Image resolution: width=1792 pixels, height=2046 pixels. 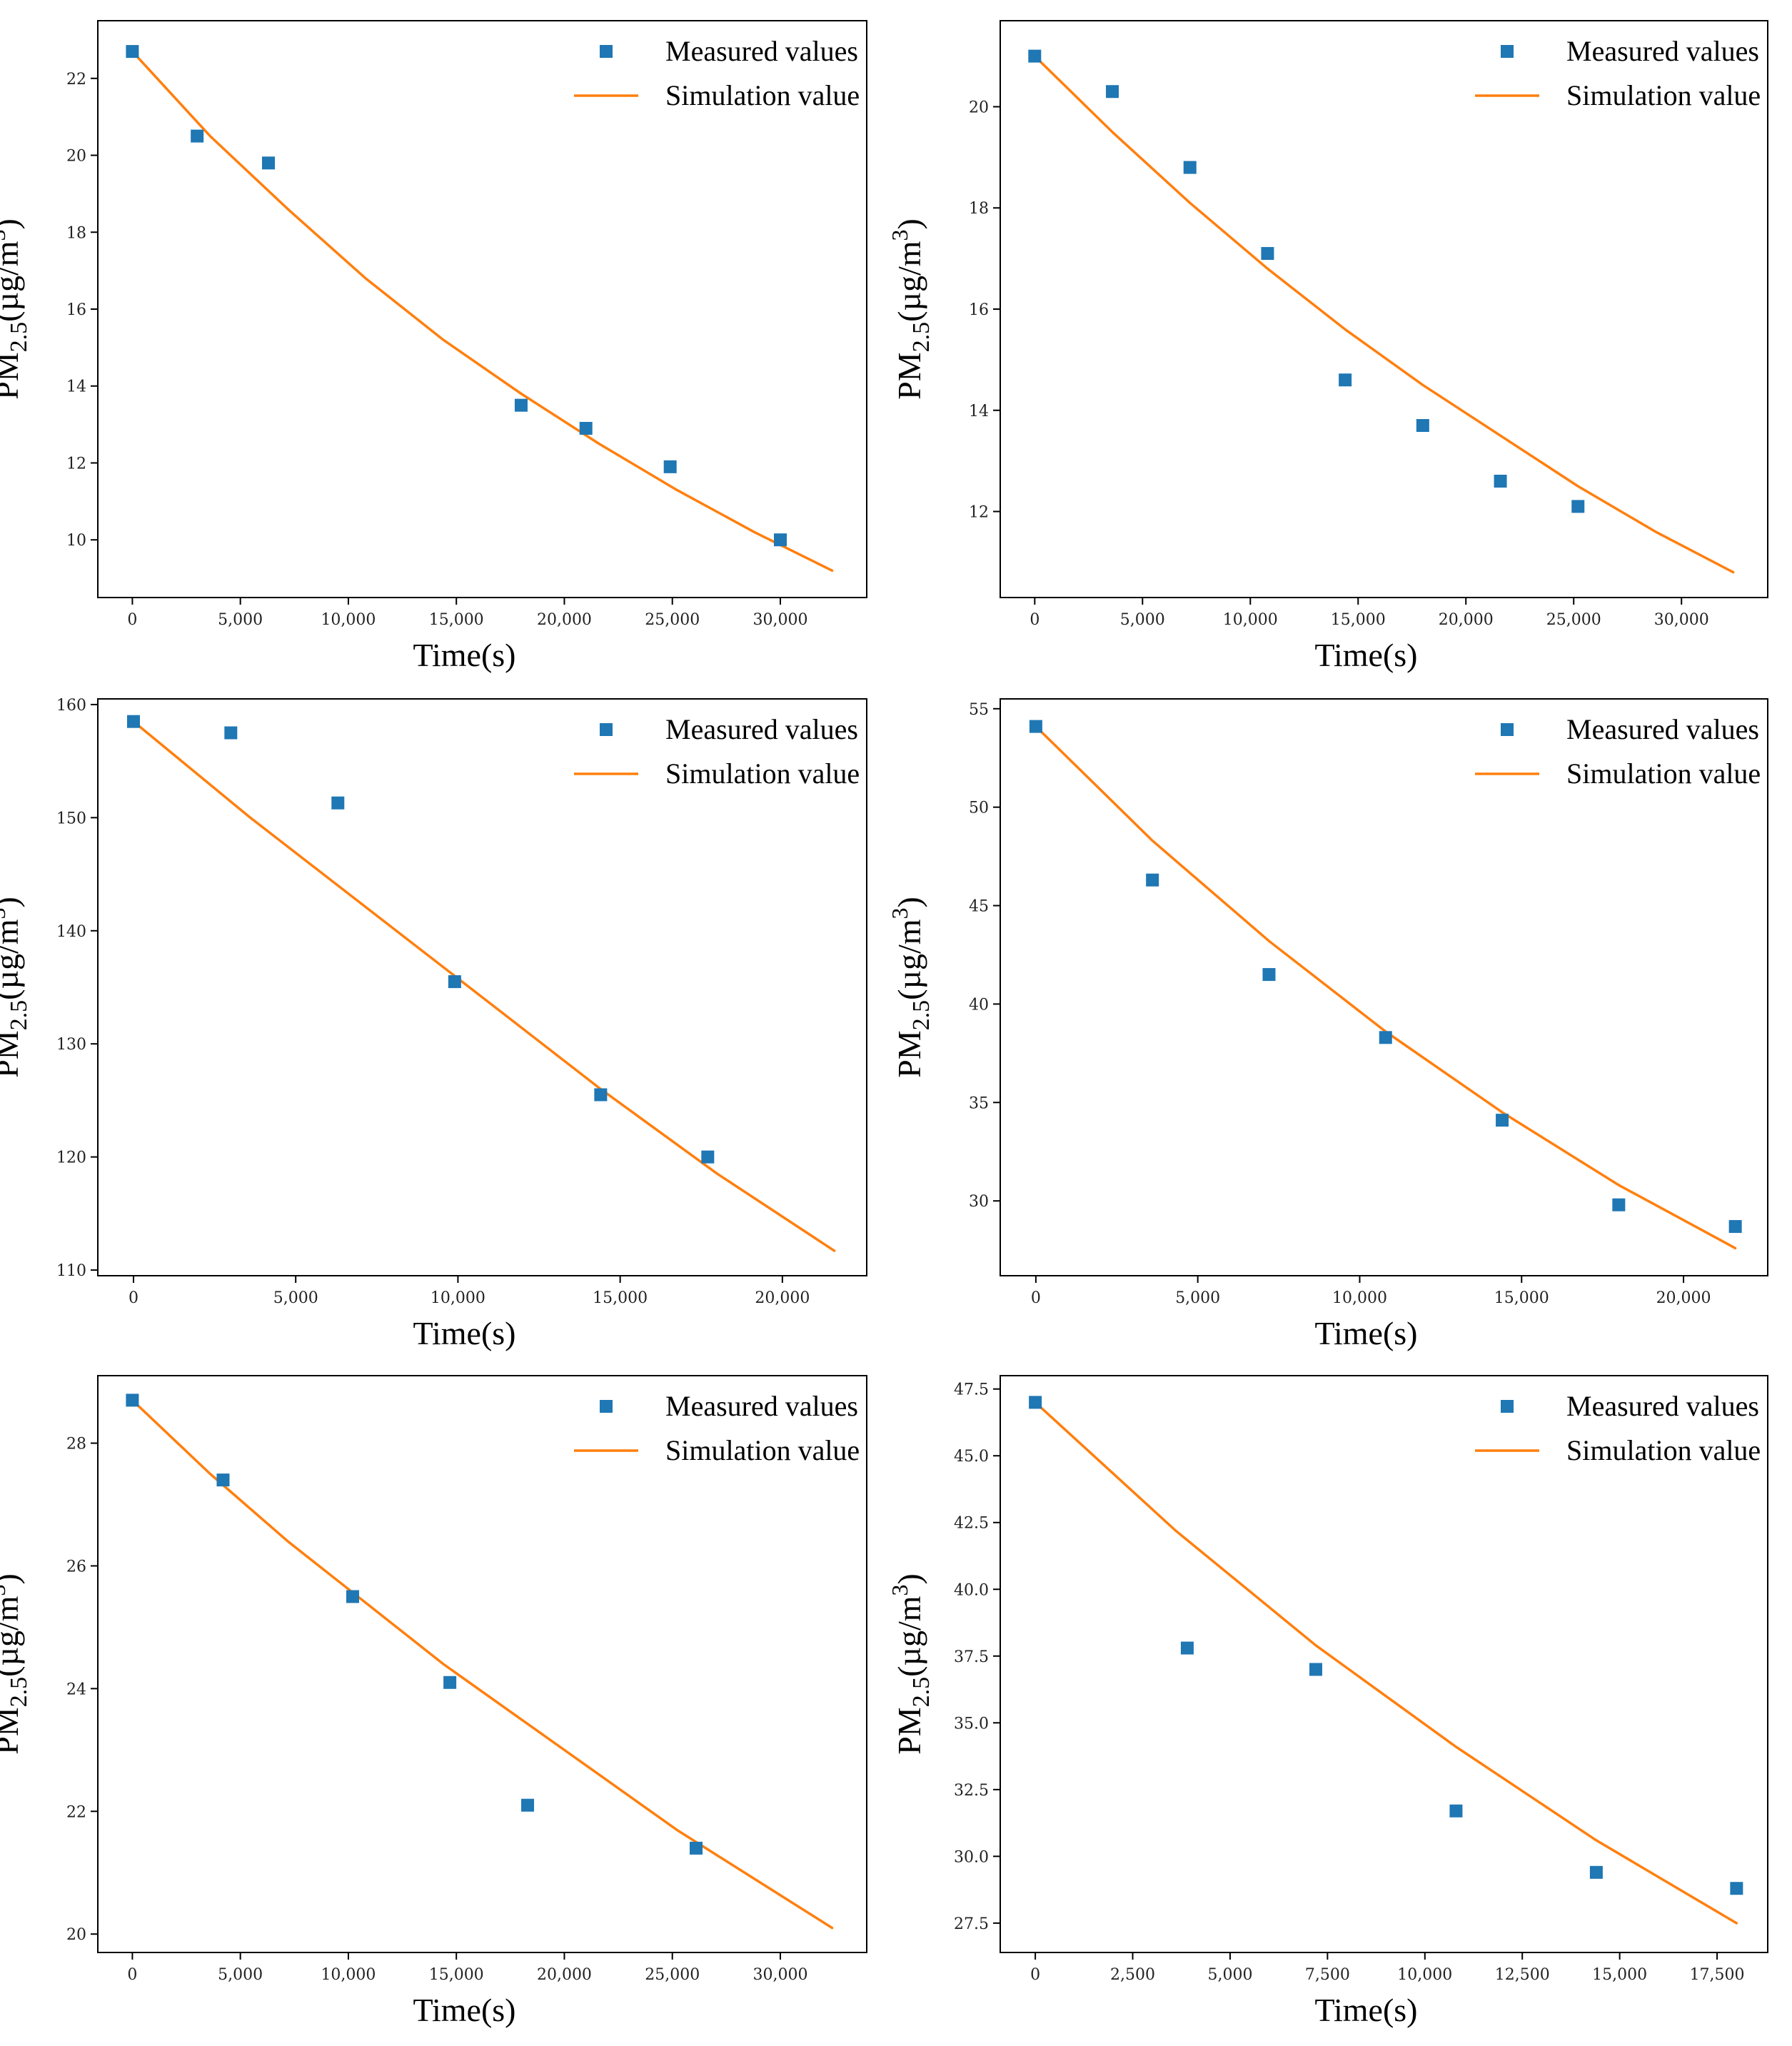 What do you see at coordinates (971, 1390) in the screenshot?
I see `y-tick-label: 47.5` at bounding box center [971, 1390].